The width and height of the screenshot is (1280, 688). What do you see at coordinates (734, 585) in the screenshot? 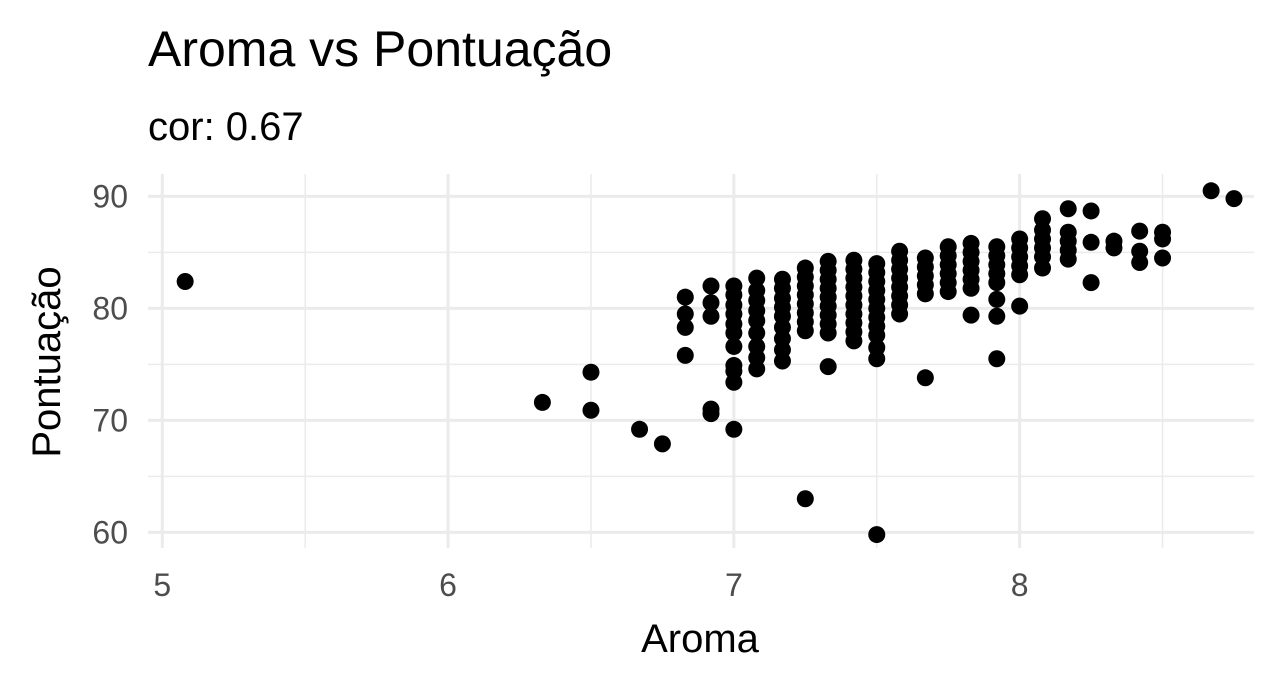
I see `x-tick-label: 7` at bounding box center [734, 585].